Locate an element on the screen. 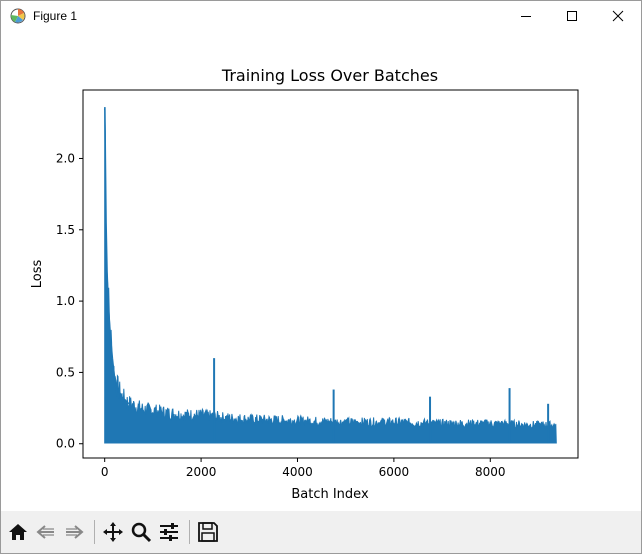 This screenshot has width=642, height=554. forward-button is located at coordinates (74, 532).